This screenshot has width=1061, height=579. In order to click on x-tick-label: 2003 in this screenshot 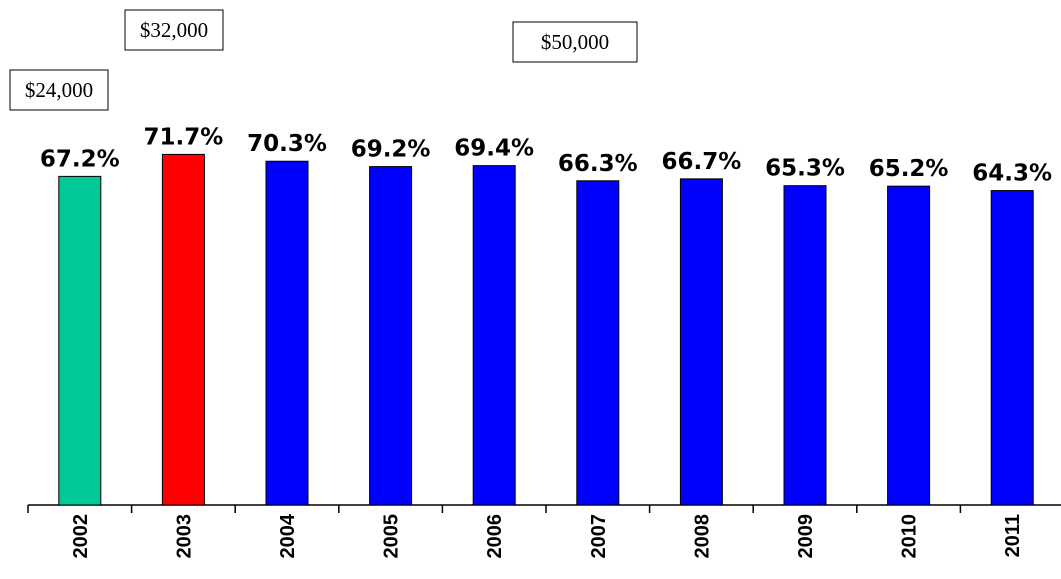, I will do `click(184, 536)`.